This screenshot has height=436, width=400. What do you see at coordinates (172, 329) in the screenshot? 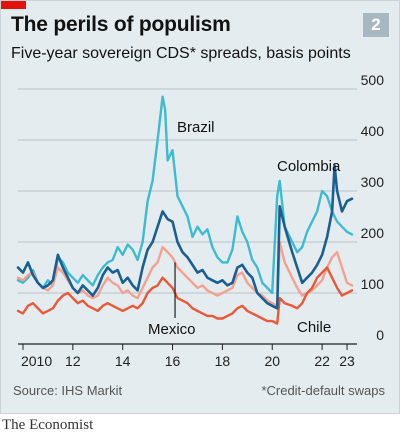
I see `series-label-mexico: Mexico` at bounding box center [172, 329].